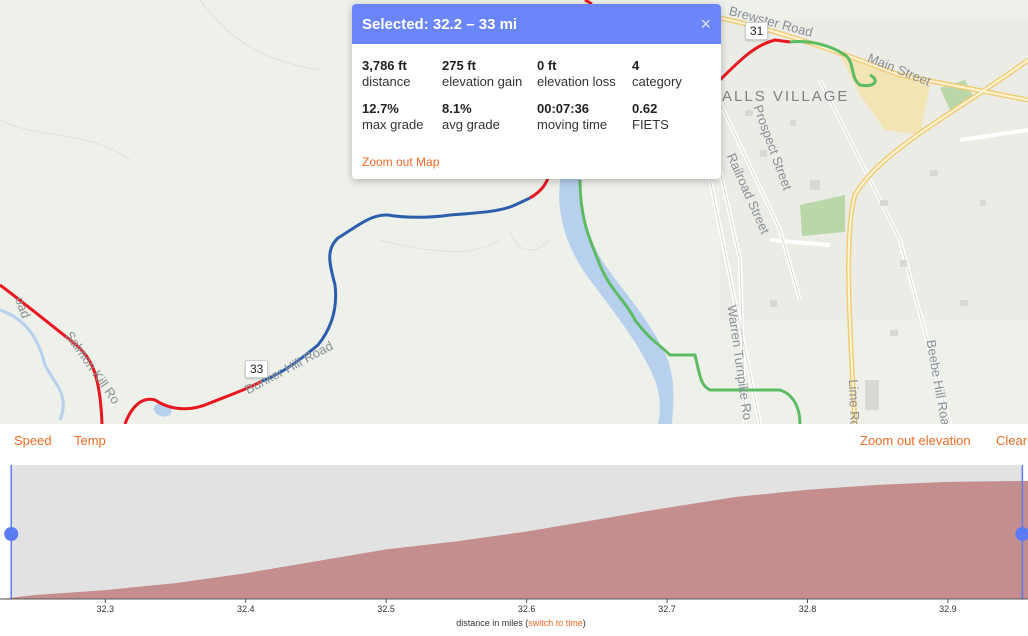 The width and height of the screenshot is (1028, 636). I want to click on stat-value: 12.7%, so click(380, 108).